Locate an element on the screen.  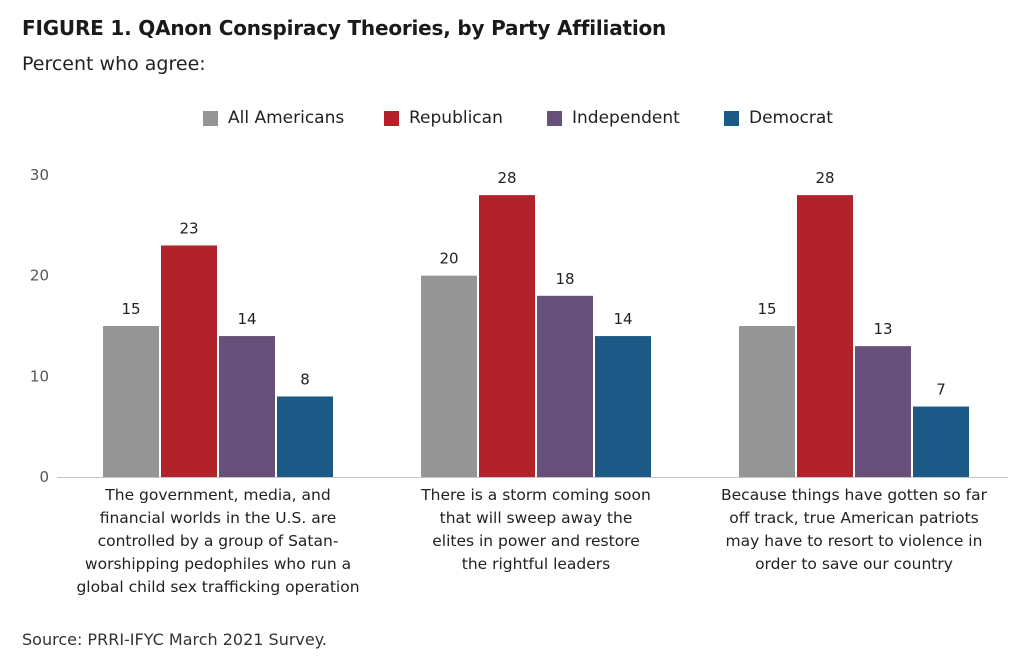
legend-swatch-republican is located at coordinates (391, 118).